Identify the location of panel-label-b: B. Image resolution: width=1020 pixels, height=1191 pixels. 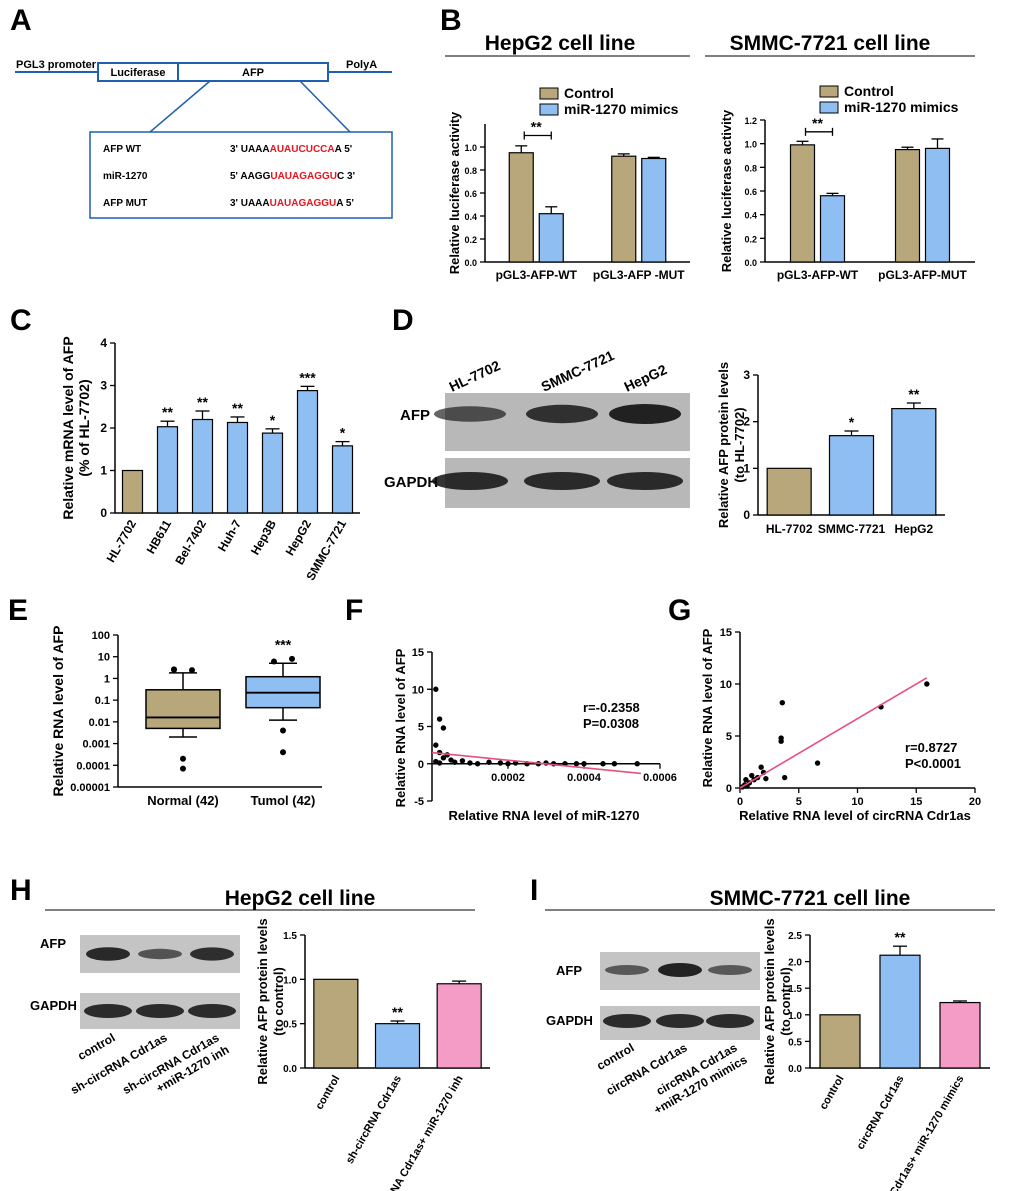
(451, 20).